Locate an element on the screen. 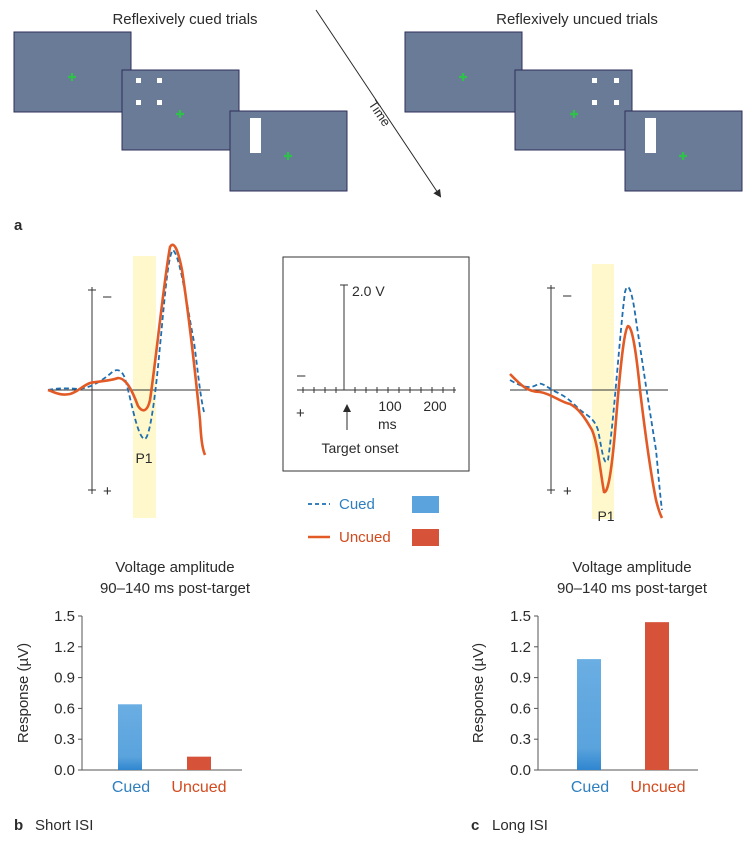 The image size is (750, 843). time-label: Time is located at coordinates (380, 113).